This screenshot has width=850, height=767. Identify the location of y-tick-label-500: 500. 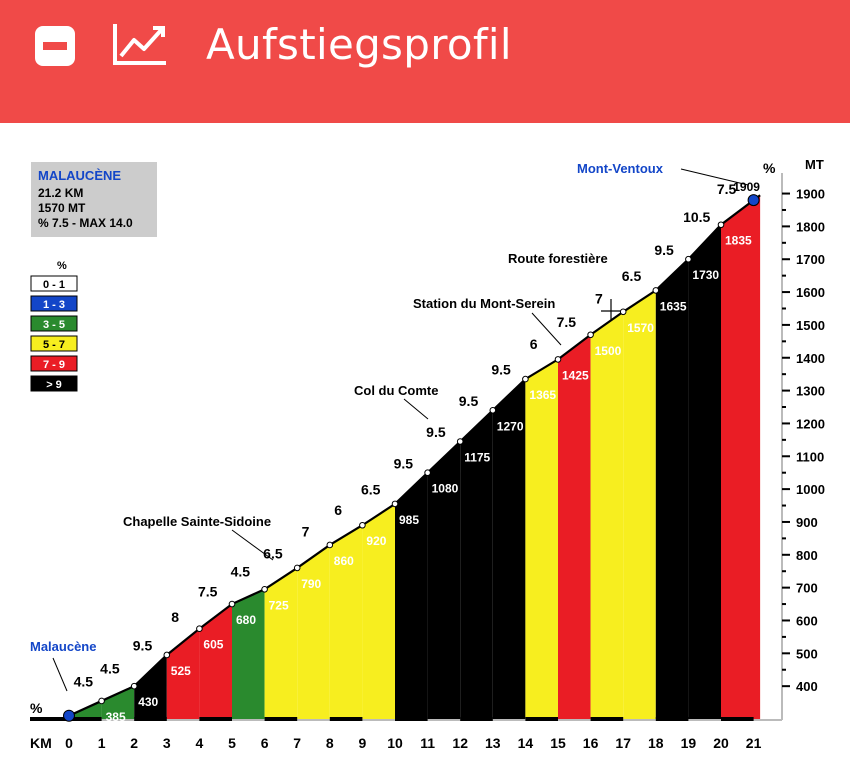
(807, 653).